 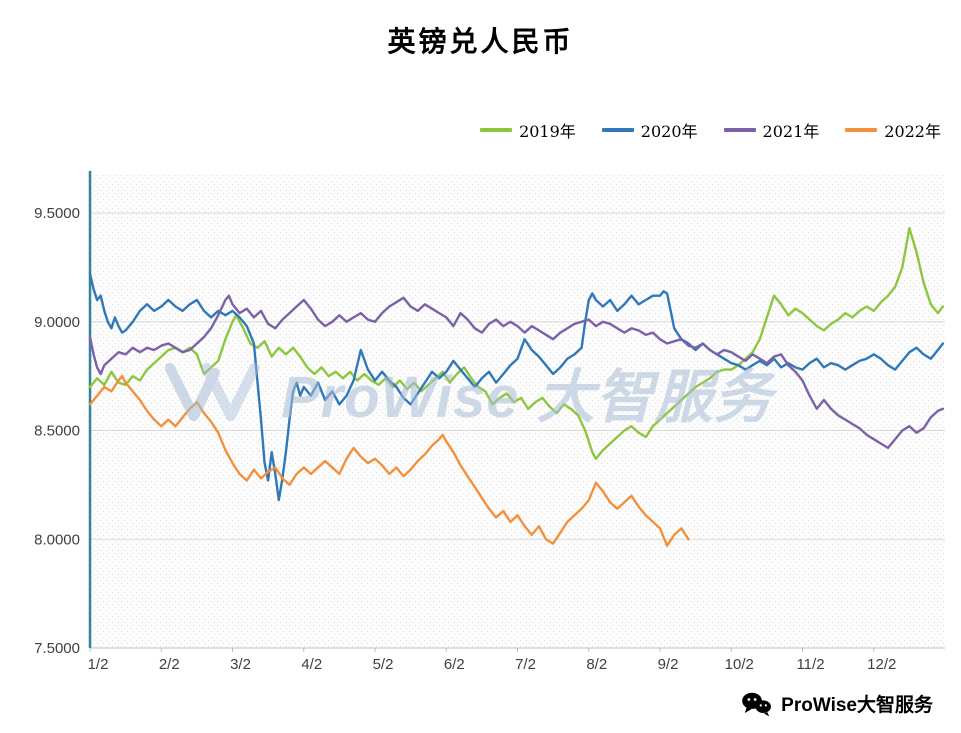 I want to click on legend-label: 2022年, so click(x=912, y=131).